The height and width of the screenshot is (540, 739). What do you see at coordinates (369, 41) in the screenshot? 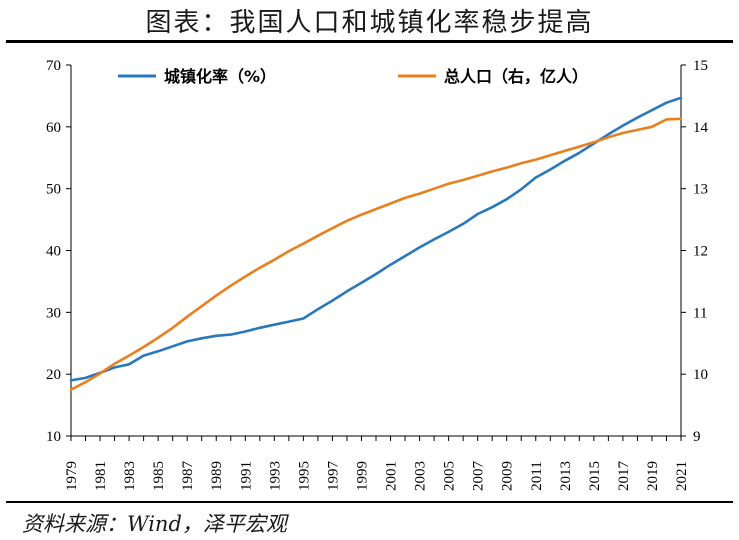
I see `top-rule` at bounding box center [369, 41].